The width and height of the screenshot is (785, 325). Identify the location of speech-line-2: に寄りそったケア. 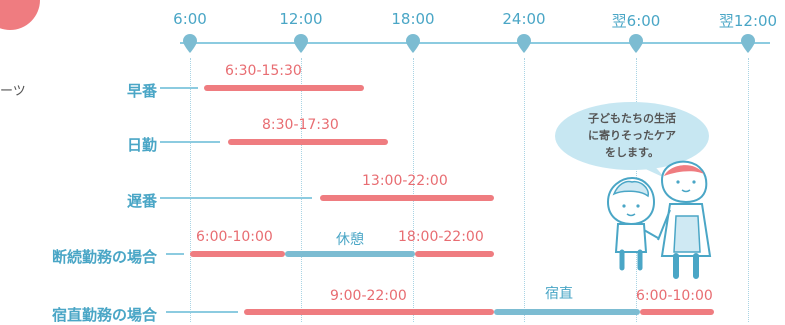
(632, 135).